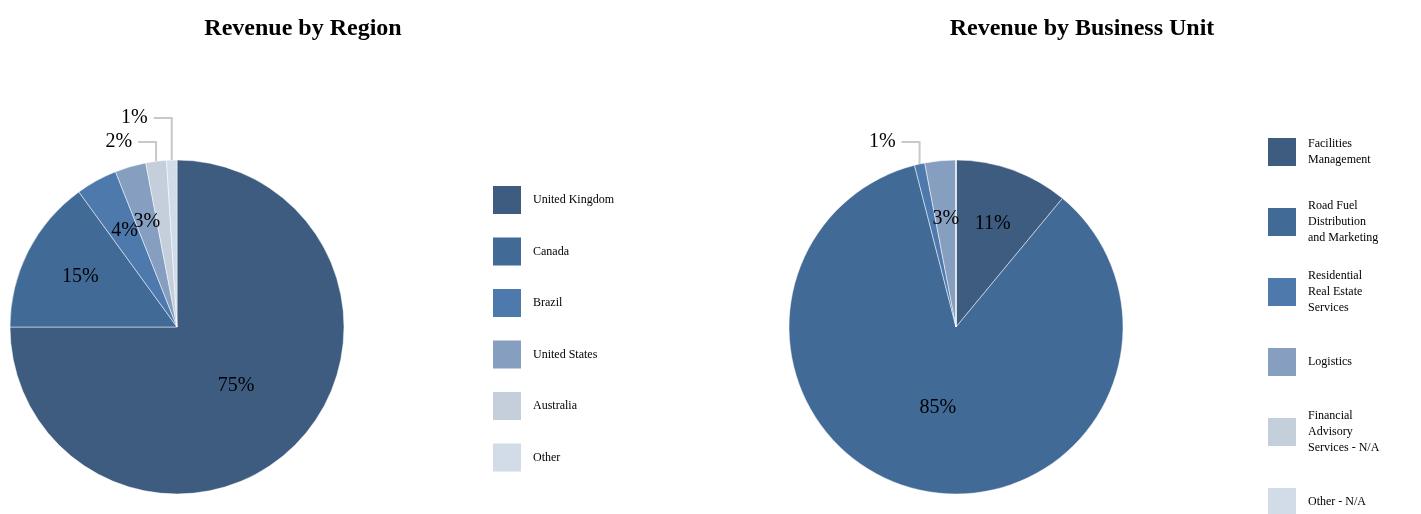 This screenshot has height=514, width=1421. Describe the element at coordinates (1343, 220) in the screenshot. I see `legend-label: Road Fuel Distribution and Marketing` at that location.